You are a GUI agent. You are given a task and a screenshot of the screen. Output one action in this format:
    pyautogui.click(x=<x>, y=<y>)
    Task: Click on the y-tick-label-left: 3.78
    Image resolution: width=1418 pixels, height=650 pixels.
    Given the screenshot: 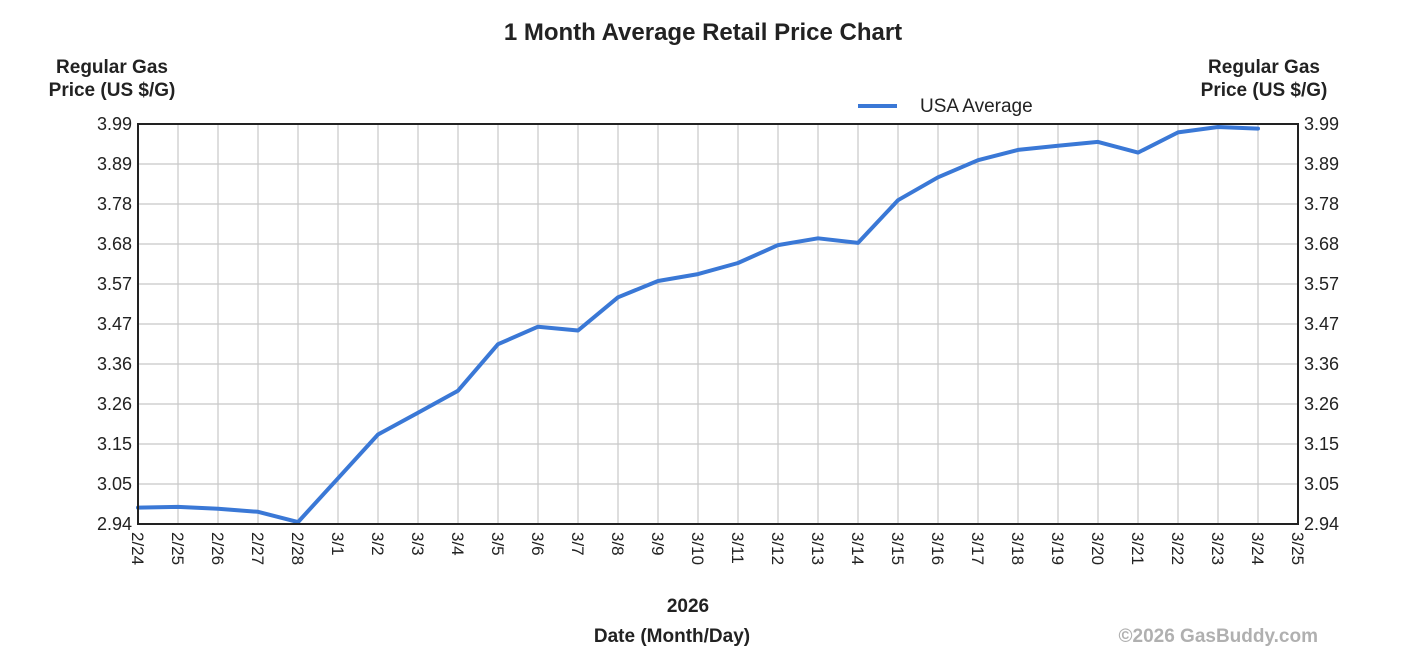 What is the action you would take?
    pyautogui.click(x=114, y=204)
    